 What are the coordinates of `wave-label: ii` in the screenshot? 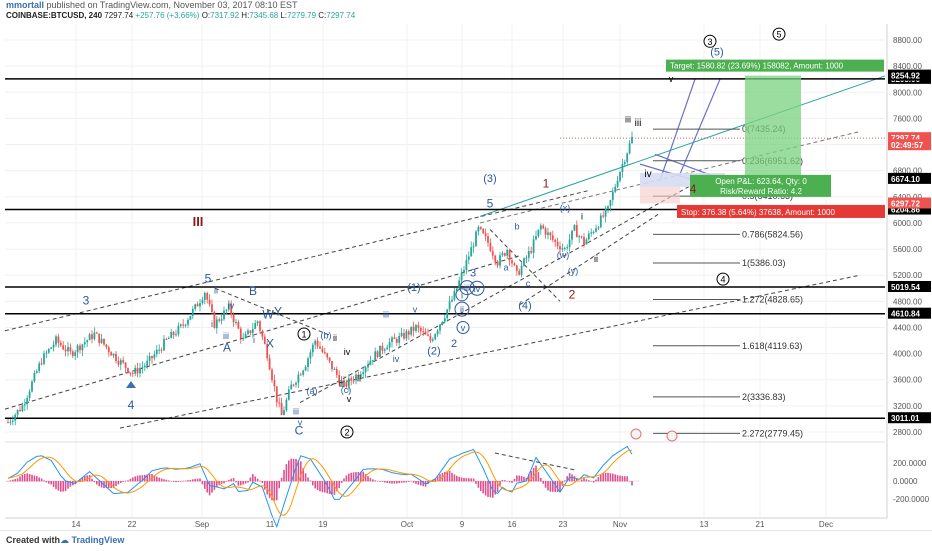 It's located at (359, 379).